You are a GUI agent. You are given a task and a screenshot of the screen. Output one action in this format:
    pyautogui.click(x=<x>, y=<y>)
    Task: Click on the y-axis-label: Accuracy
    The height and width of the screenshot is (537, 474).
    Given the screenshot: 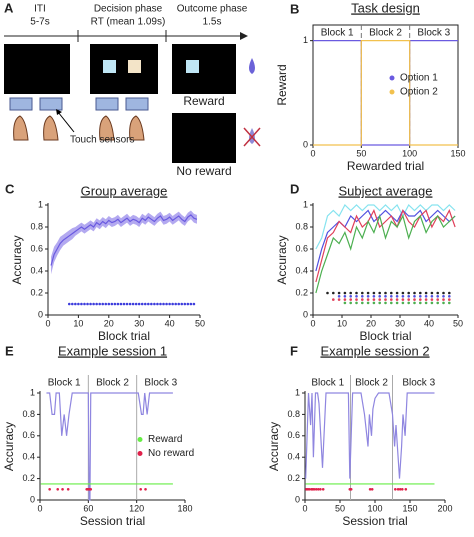 What is the action you would take?
    pyautogui.click(x=274, y=446)
    